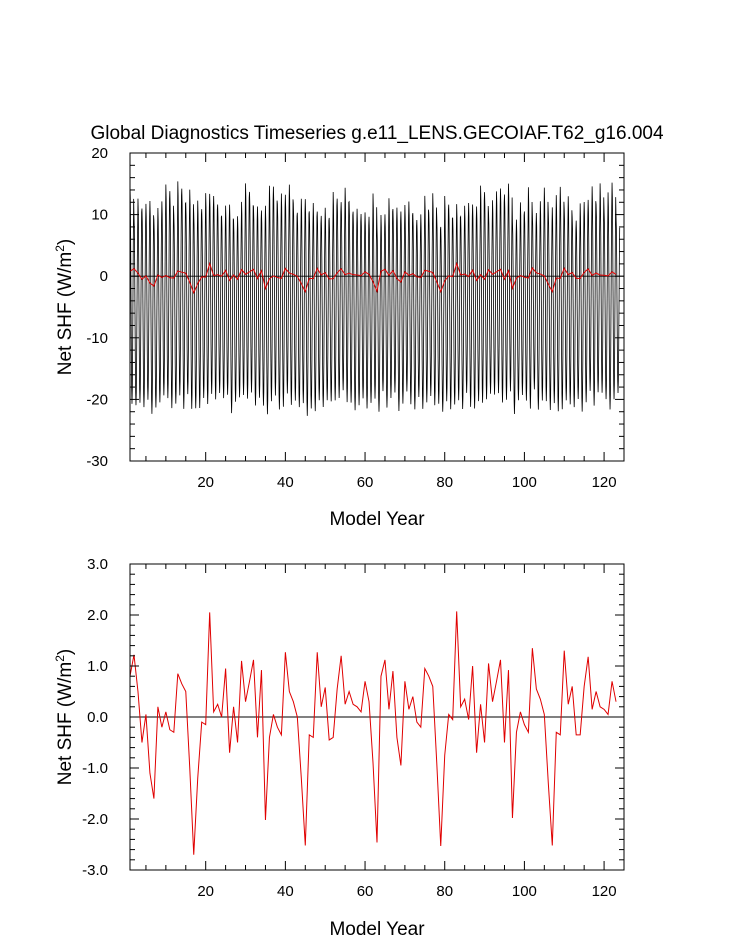 The width and height of the screenshot is (733, 945). I want to click on top-x-axis-label: Model Year, so click(377, 519).